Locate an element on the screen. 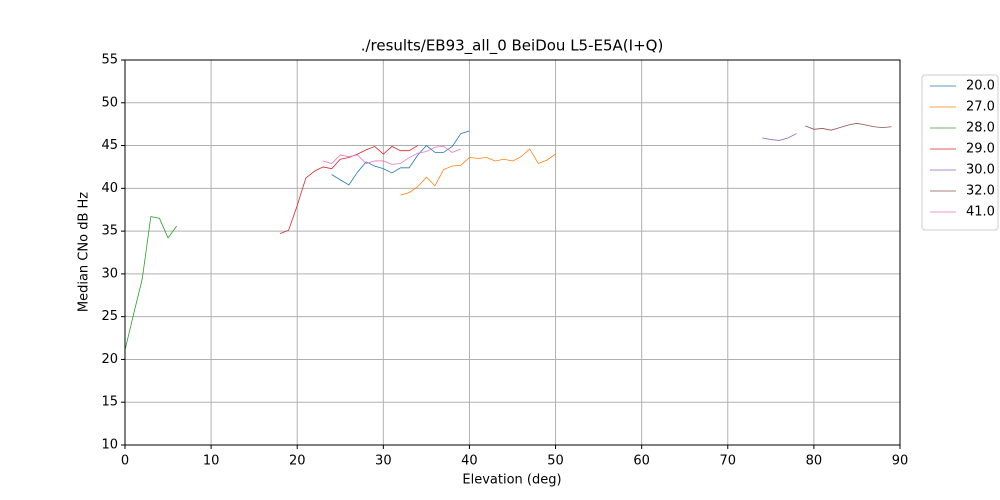 This screenshot has width=1000, height=500. y-tick-label: 15 is located at coordinates (109, 402).